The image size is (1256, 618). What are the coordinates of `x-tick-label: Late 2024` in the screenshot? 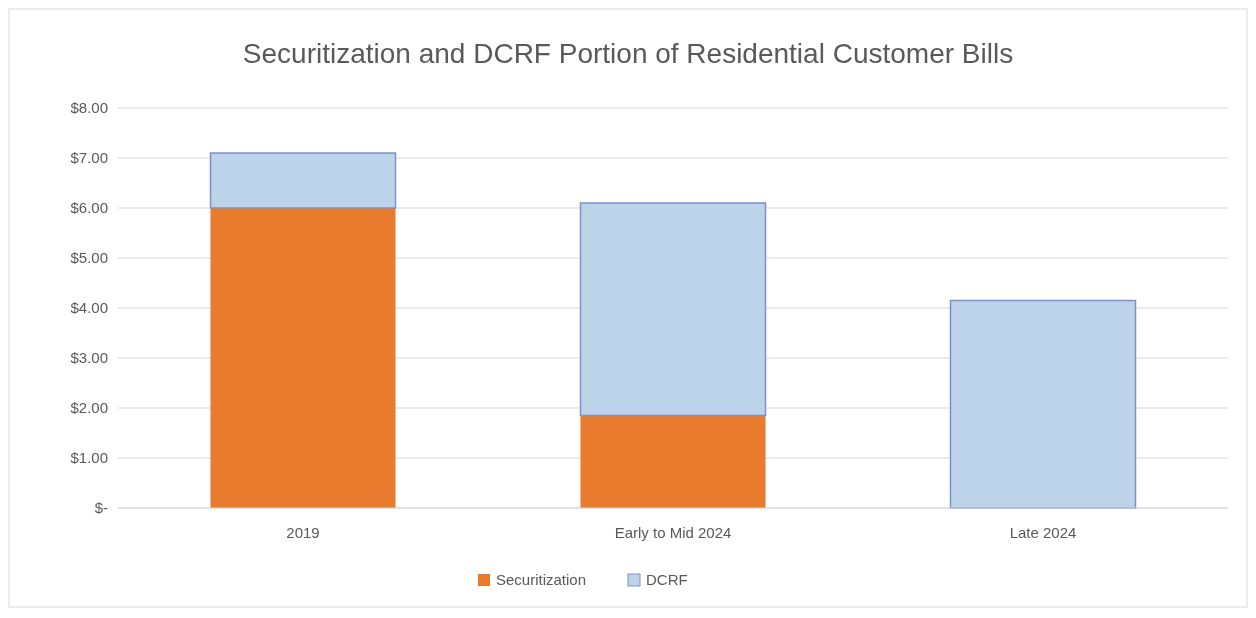 It's located at (1043, 532).